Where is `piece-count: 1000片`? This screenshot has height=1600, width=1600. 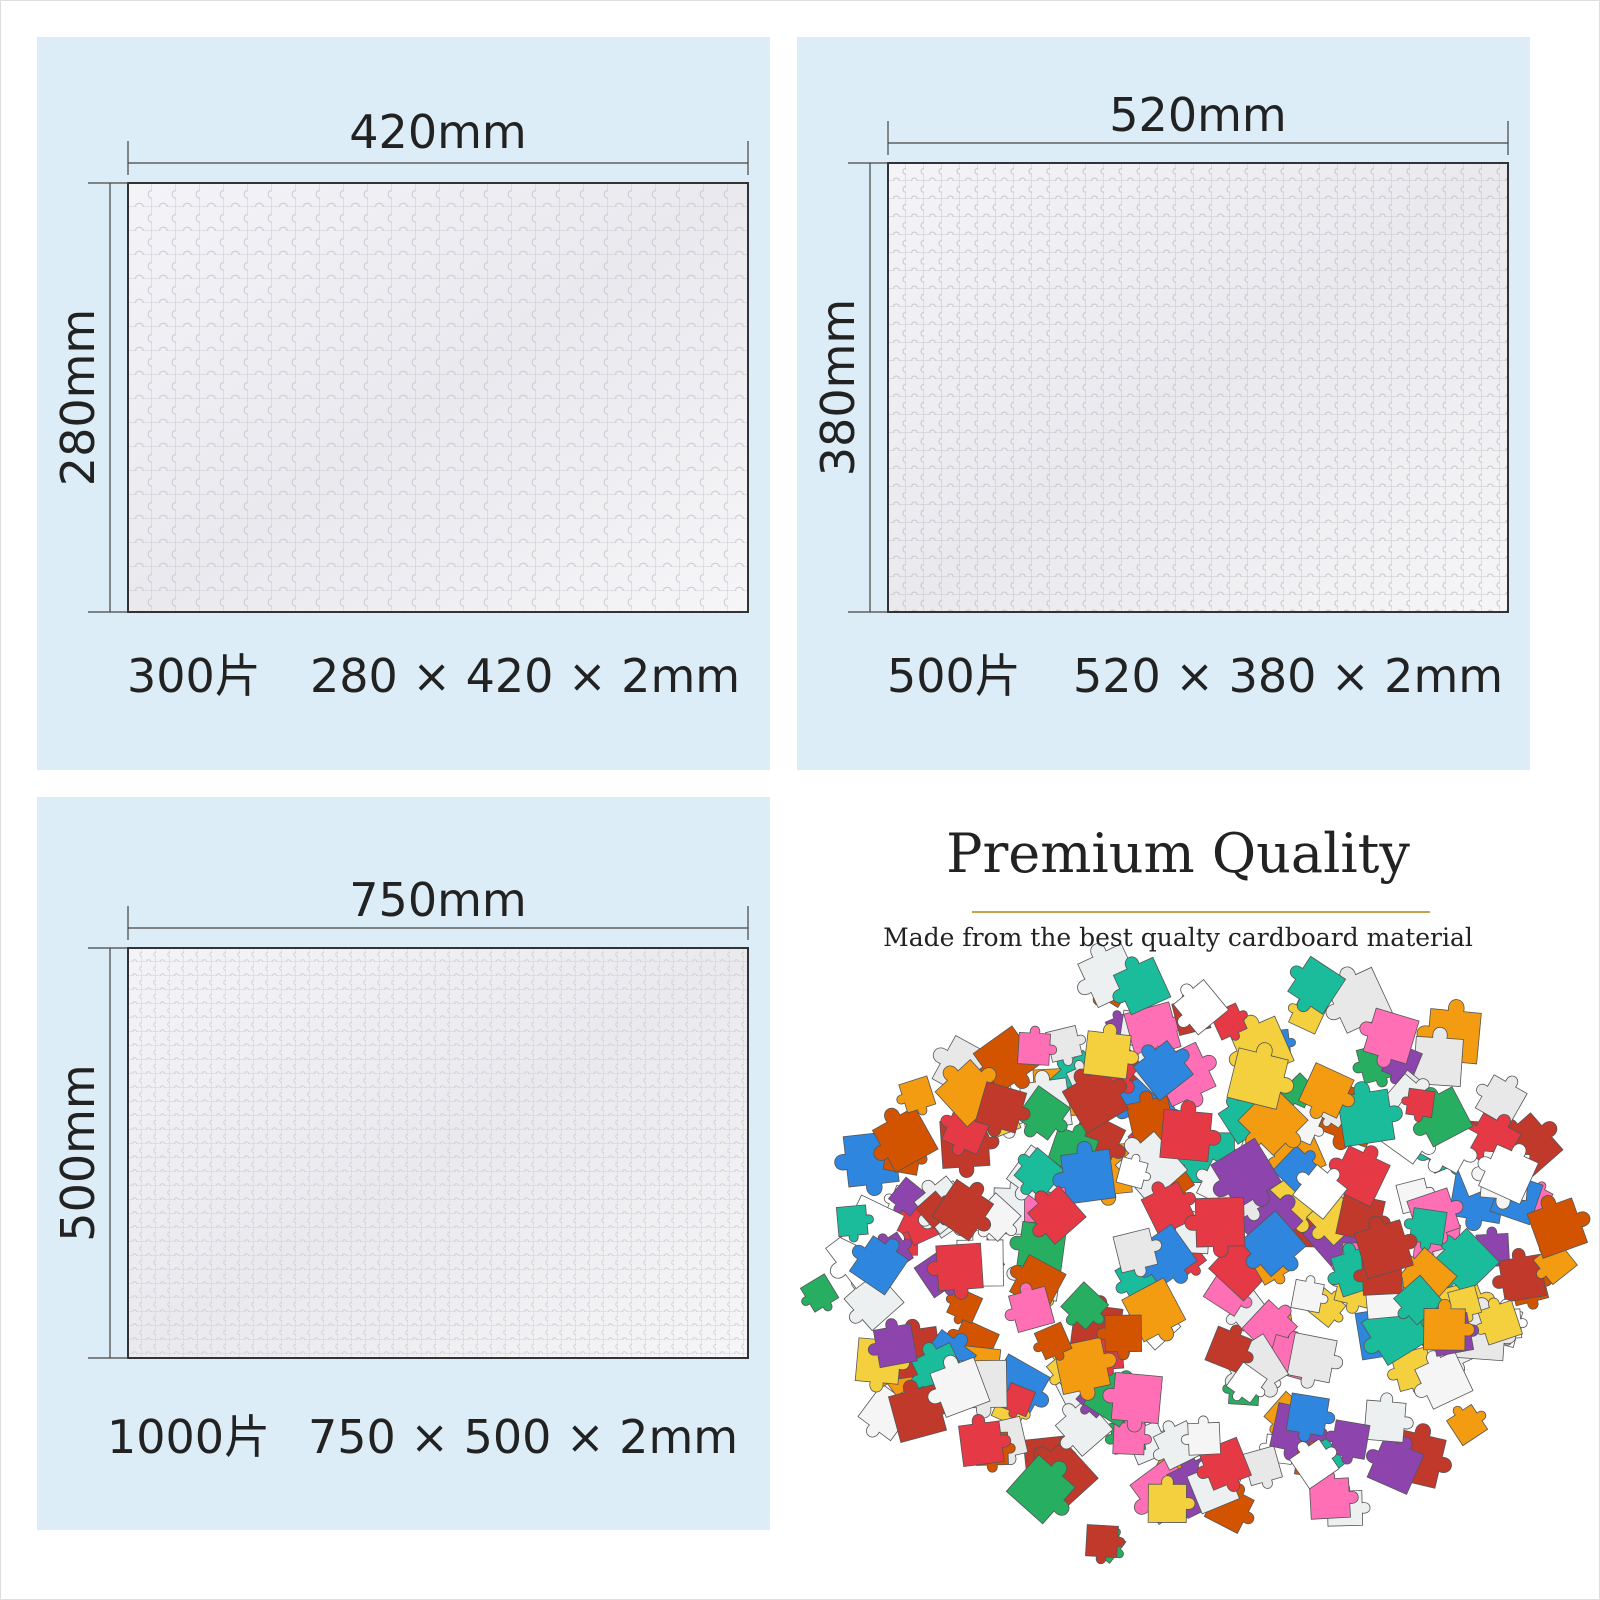
piece-count: 1000片 is located at coordinates (188, 1437).